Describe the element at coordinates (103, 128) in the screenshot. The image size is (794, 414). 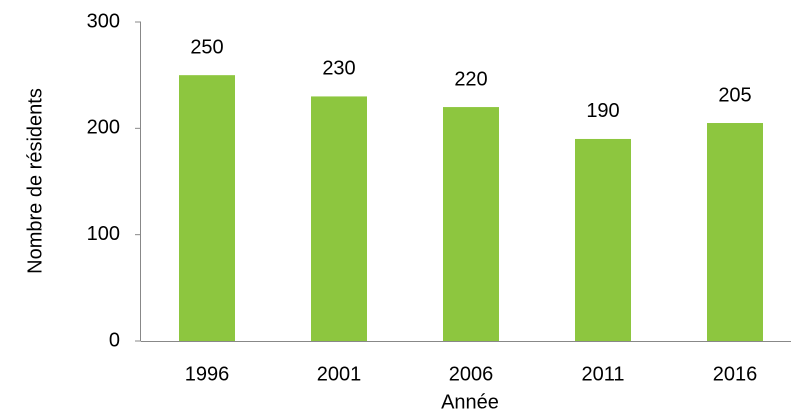
I see `y-tick-label: 200` at that location.